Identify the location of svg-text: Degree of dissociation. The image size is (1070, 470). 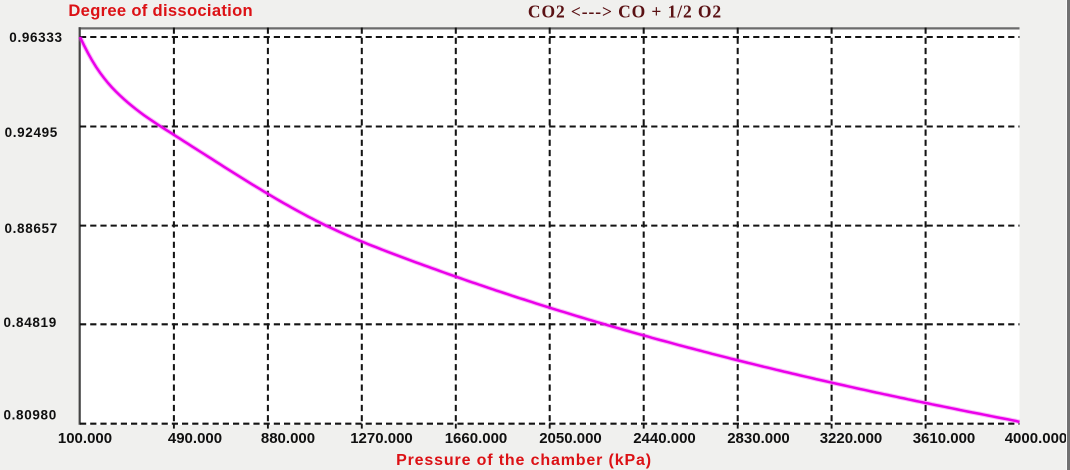
(160, 10).